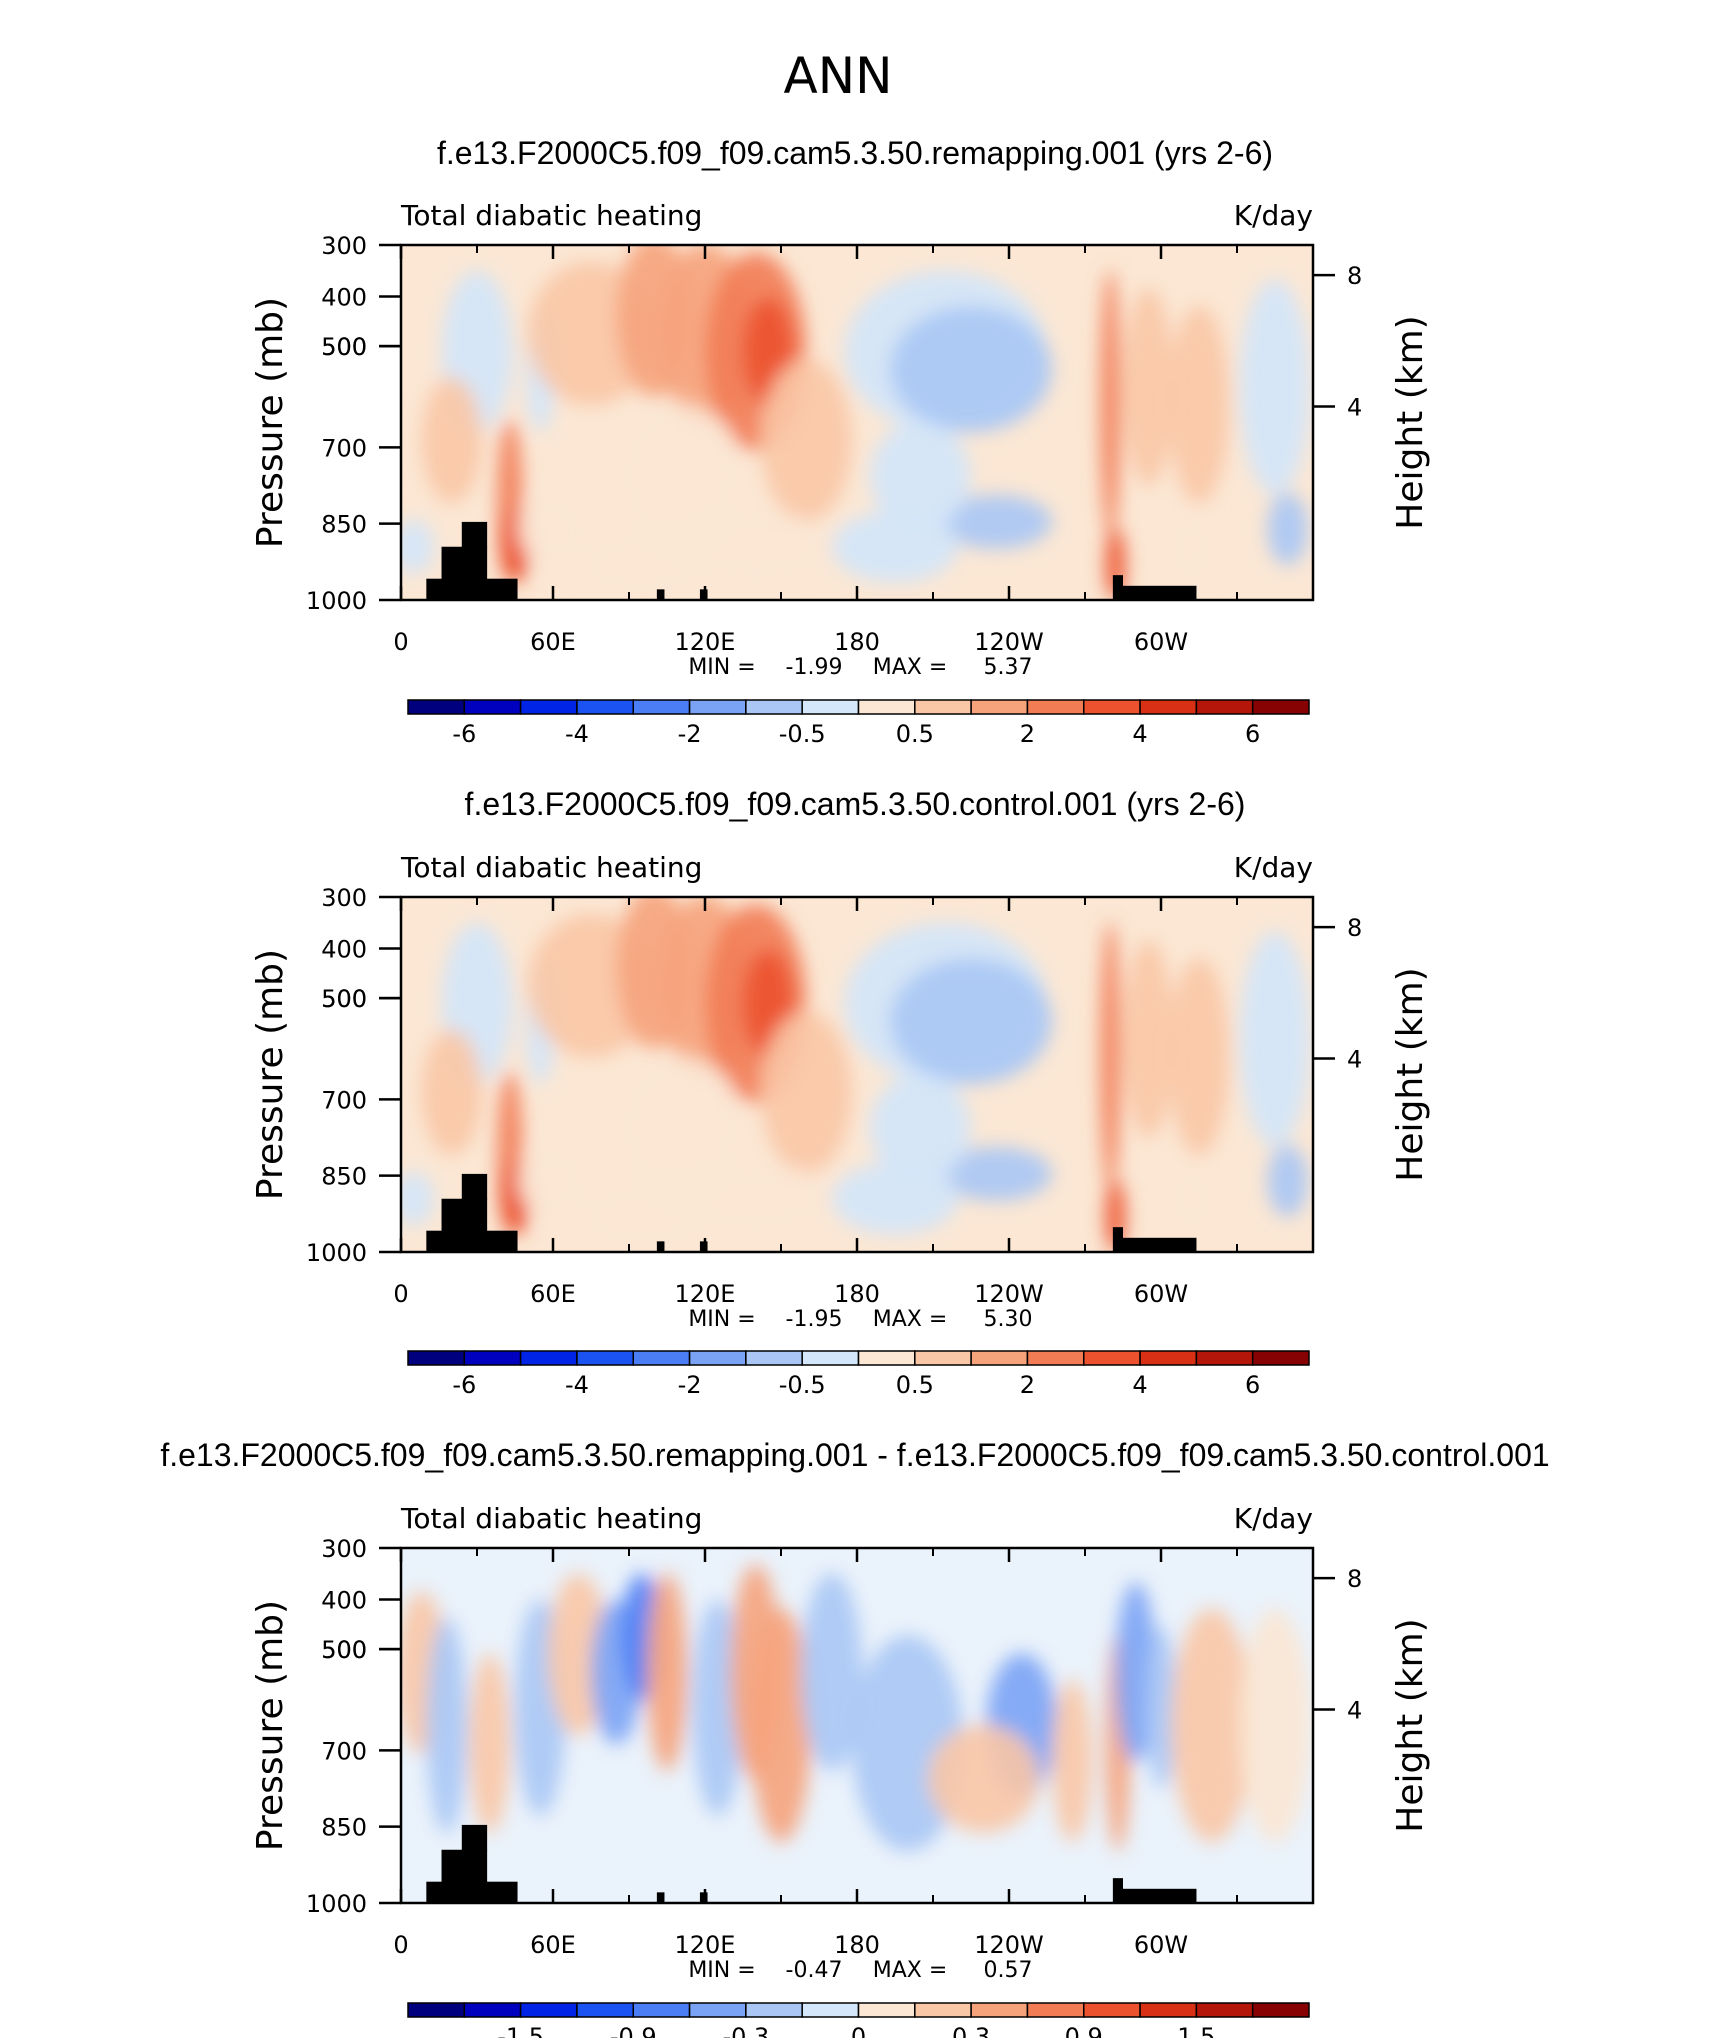 The image size is (1710, 2038). I want to click on right-string: K/day, so click(1273, 215).